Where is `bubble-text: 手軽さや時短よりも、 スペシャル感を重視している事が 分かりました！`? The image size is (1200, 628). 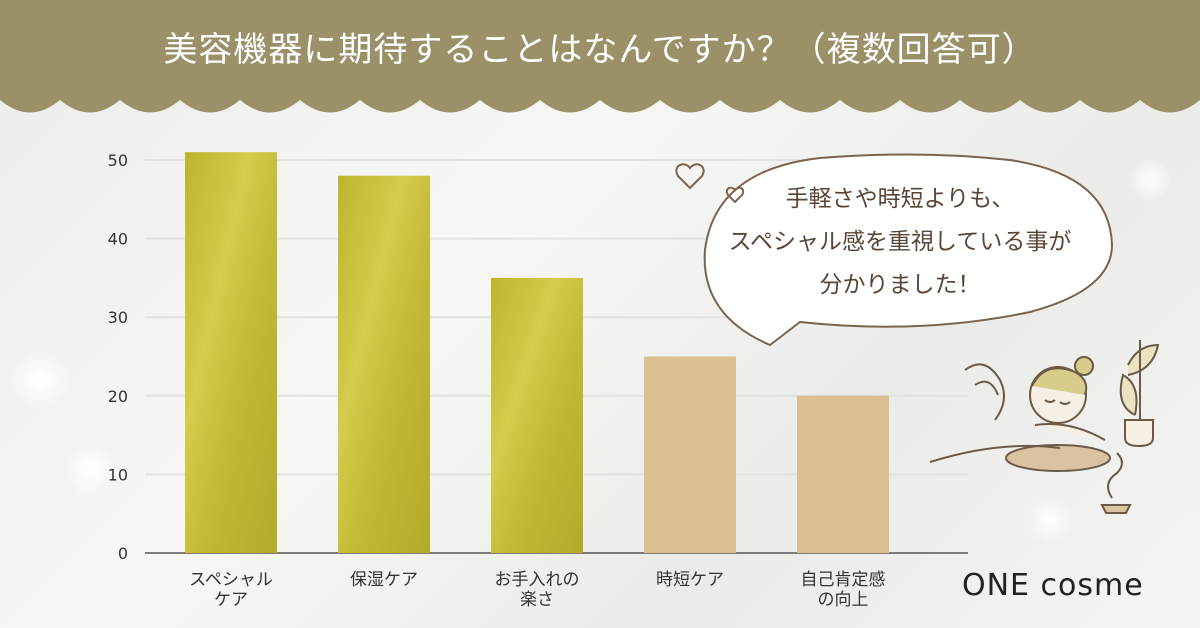 bubble-text: 手軽さや時短よりも、 スペシャル感を重視している事が 分かりました！ is located at coordinates (900, 242).